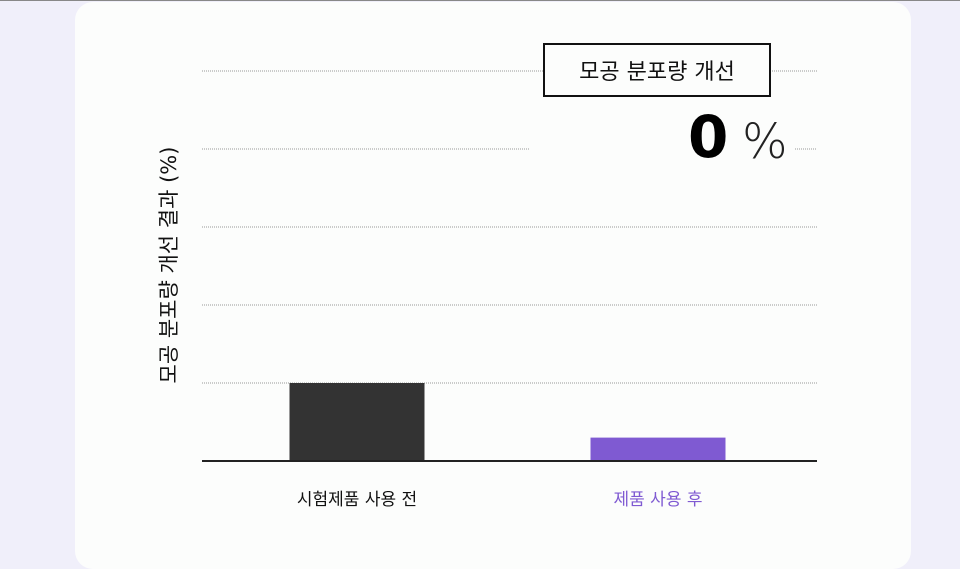 The height and width of the screenshot is (569, 960). I want to click on annotation-box: 모공 분포량 개선, so click(657, 70).